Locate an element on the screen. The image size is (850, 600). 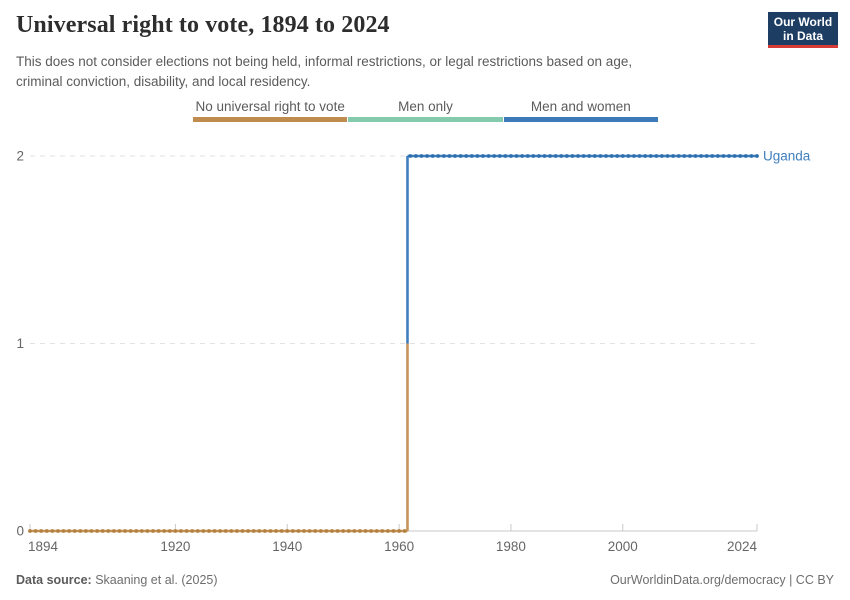
owid-url-license-link: OurWorldinData.org/democracy | CC BY is located at coordinates (722, 580).